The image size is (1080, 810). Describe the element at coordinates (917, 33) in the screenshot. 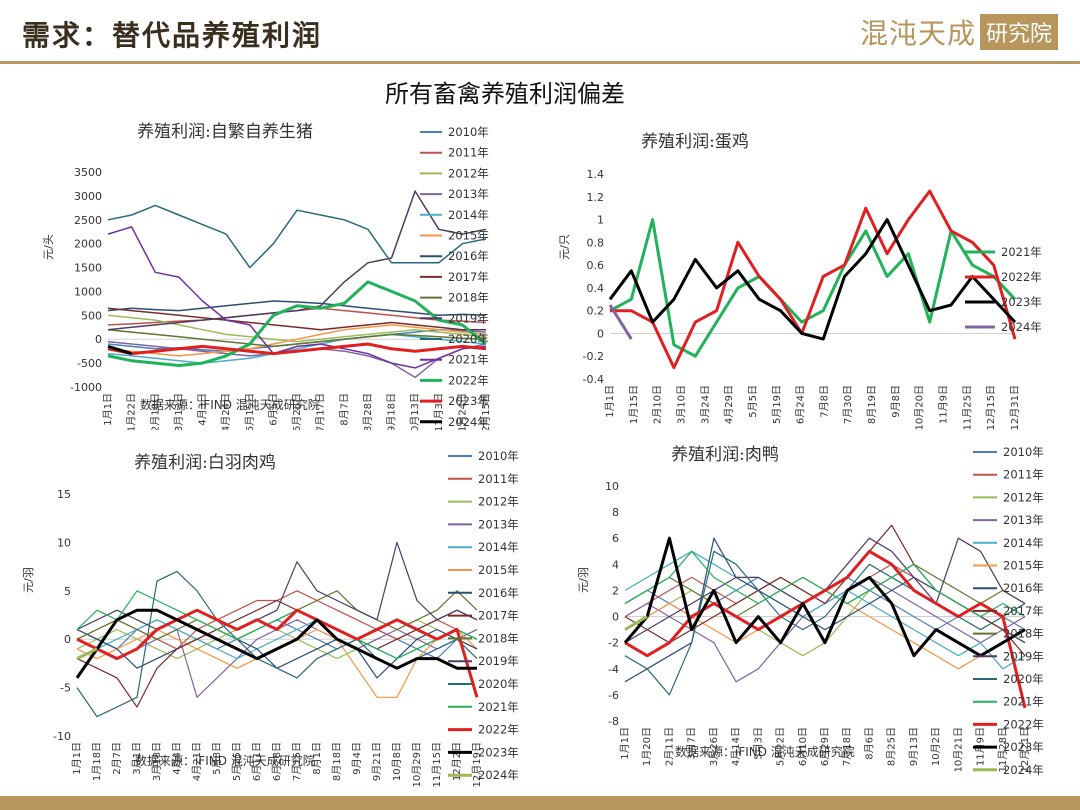

I see `logo-text: 混沌天成` at that location.